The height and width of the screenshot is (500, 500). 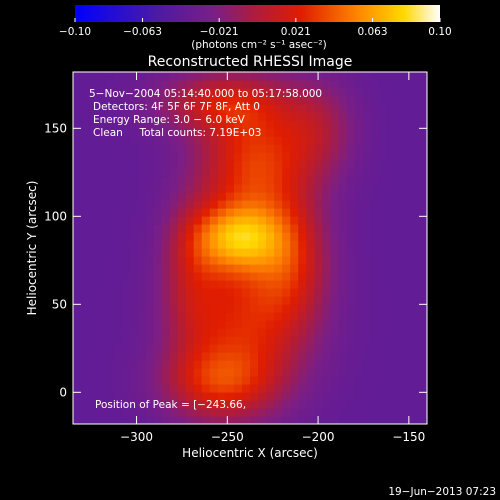 What do you see at coordinates (169, 120) in the screenshot?
I see `annotation-energy-range: Energy Range: 3.0 − 6.0 keV` at bounding box center [169, 120].